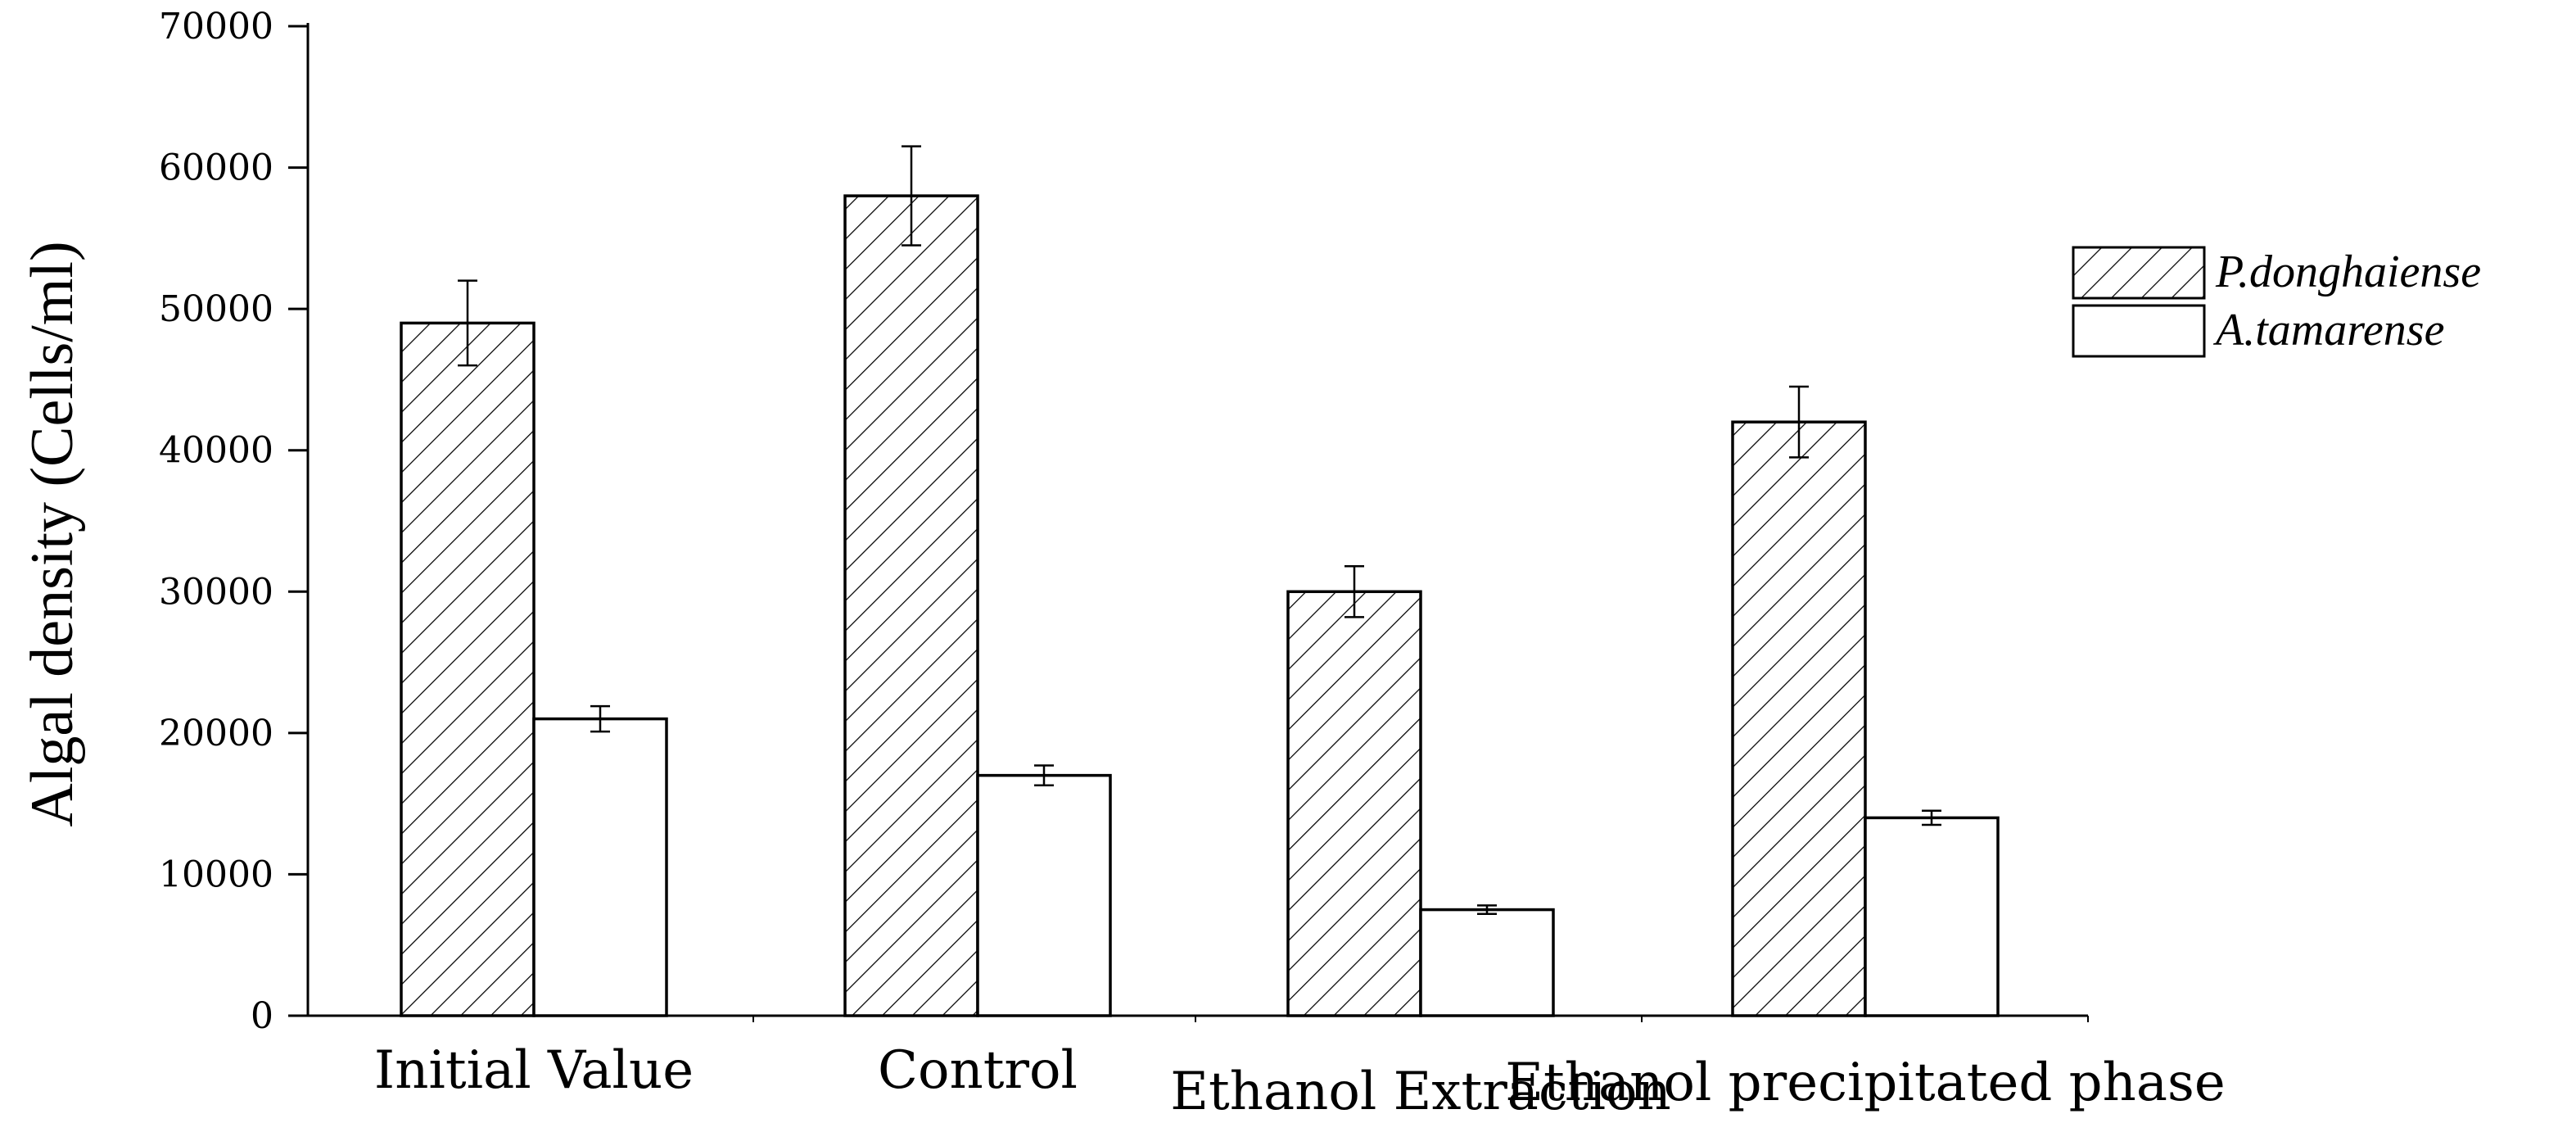  What do you see at coordinates (2328, 330) in the screenshot?
I see `legend-label: A.tamarense` at bounding box center [2328, 330].